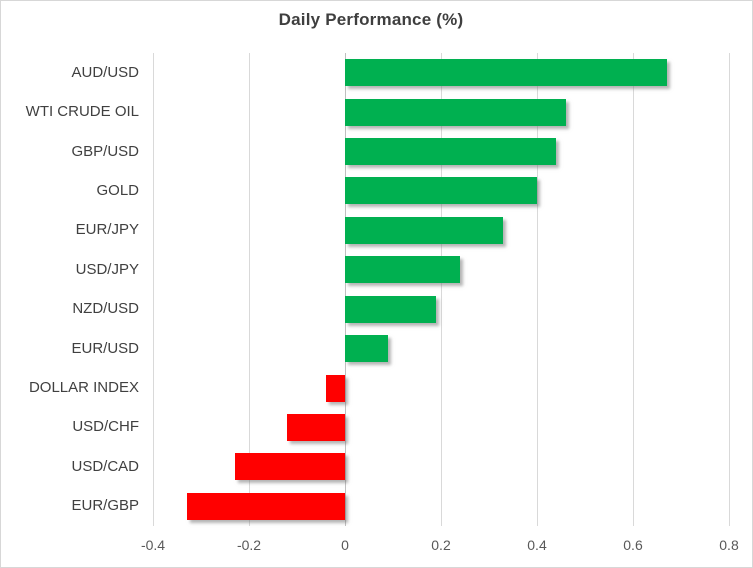 Image resolution: width=753 pixels, height=568 pixels. Describe the element at coordinates (105, 348) in the screenshot. I see `category-label: EUR/USD` at that location.